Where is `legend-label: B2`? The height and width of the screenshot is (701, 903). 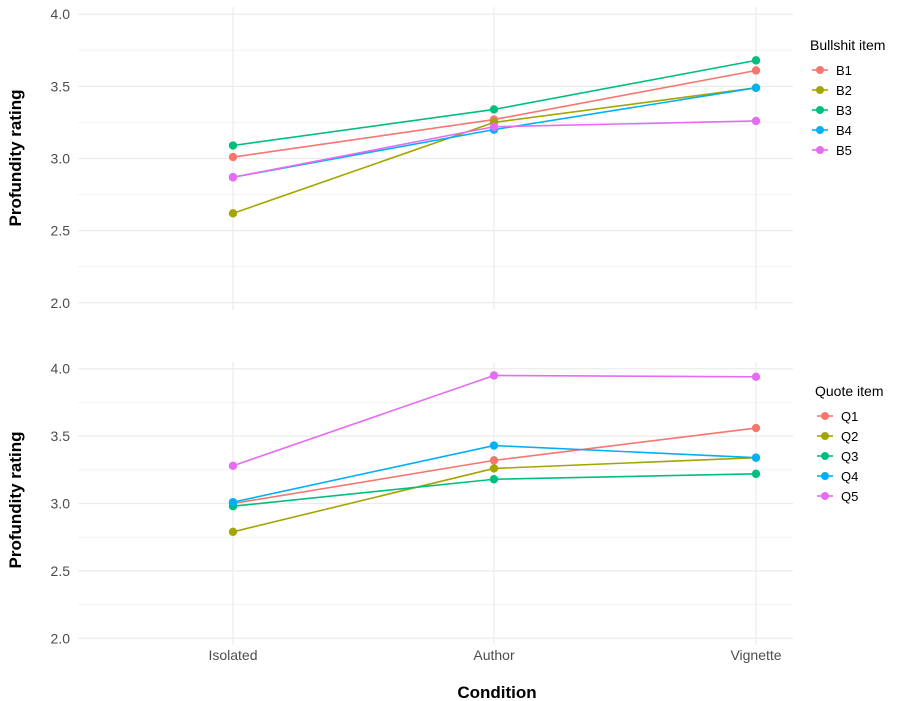 legend-label: B2 is located at coordinates (844, 90).